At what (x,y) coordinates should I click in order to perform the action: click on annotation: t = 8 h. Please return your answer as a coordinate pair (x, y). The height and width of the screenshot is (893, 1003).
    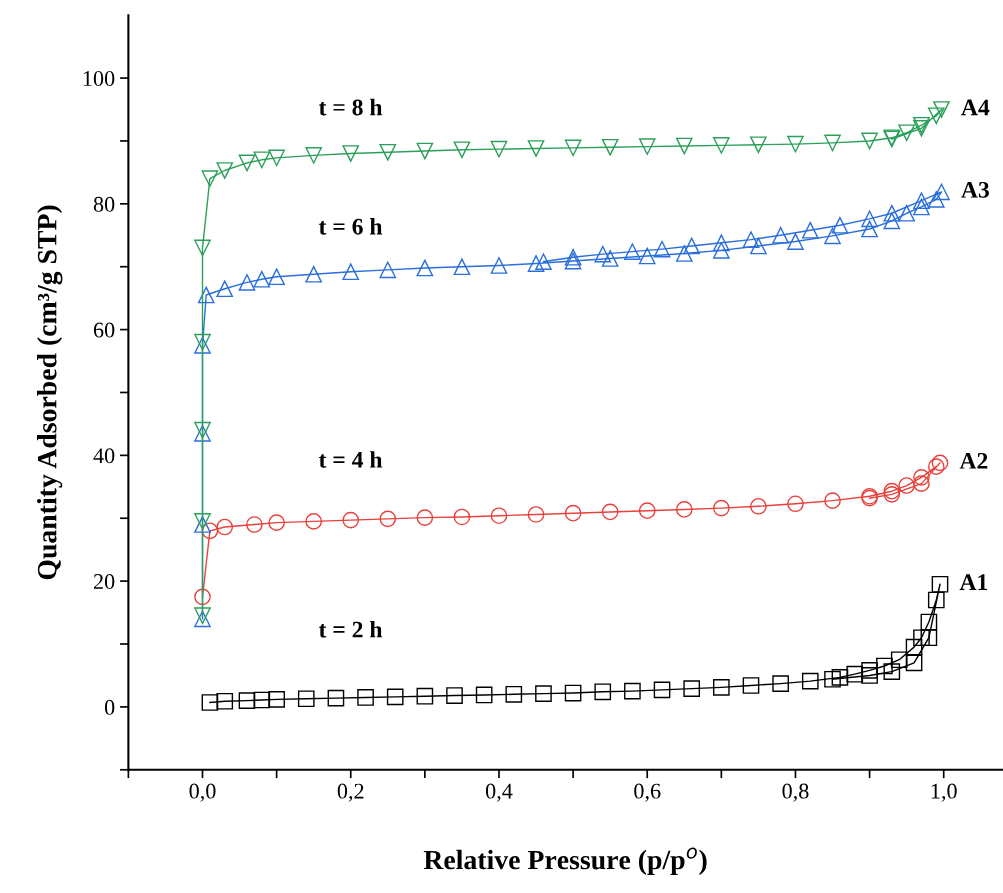
    Looking at the image, I should click on (350, 107).